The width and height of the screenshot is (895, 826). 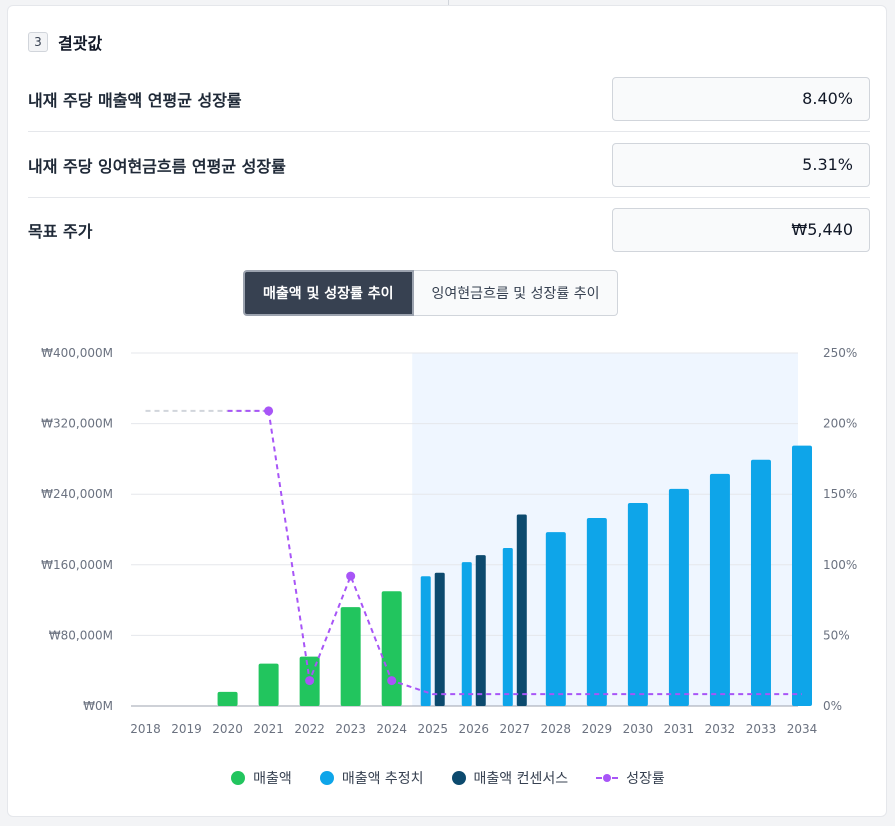 I want to click on top-divider, so click(x=448, y=2).